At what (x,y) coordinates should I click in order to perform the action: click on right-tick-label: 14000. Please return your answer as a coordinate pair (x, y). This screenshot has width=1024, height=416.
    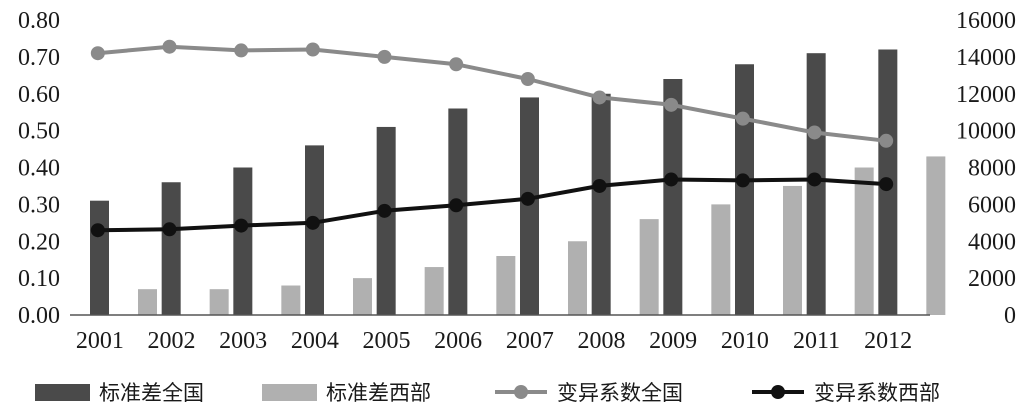
    Looking at the image, I should click on (986, 58).